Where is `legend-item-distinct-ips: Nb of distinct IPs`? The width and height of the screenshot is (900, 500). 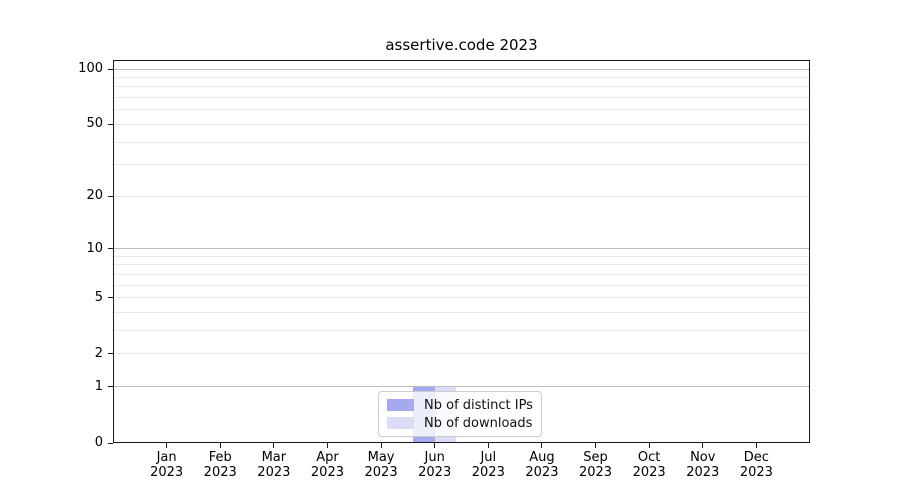 legend-item-distinct-ips: Nb of distinct IPs is located at coordinates (460, 405).